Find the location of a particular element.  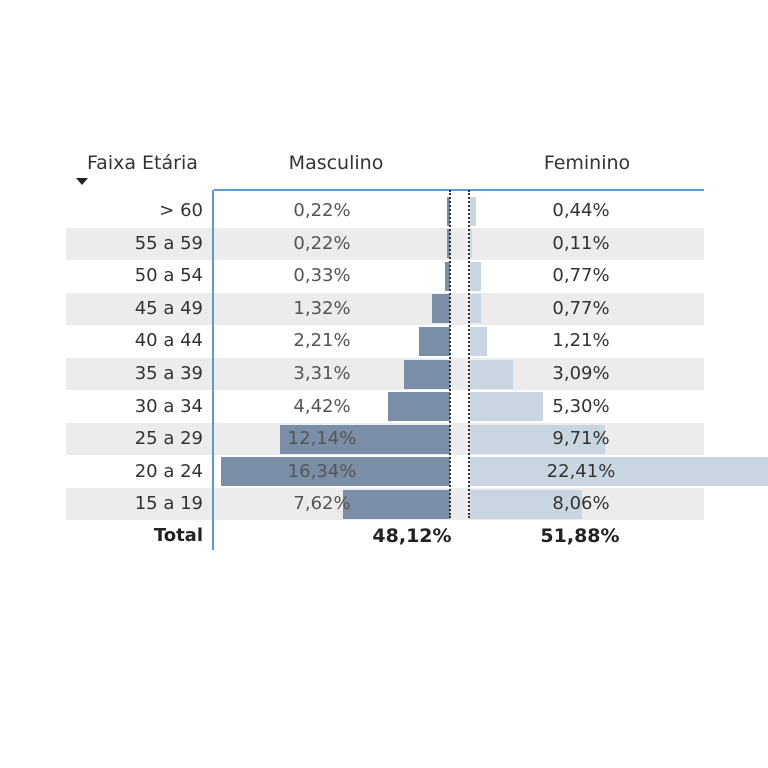

age-range-label: 50 a 54 is located at coordinates (168, 276).